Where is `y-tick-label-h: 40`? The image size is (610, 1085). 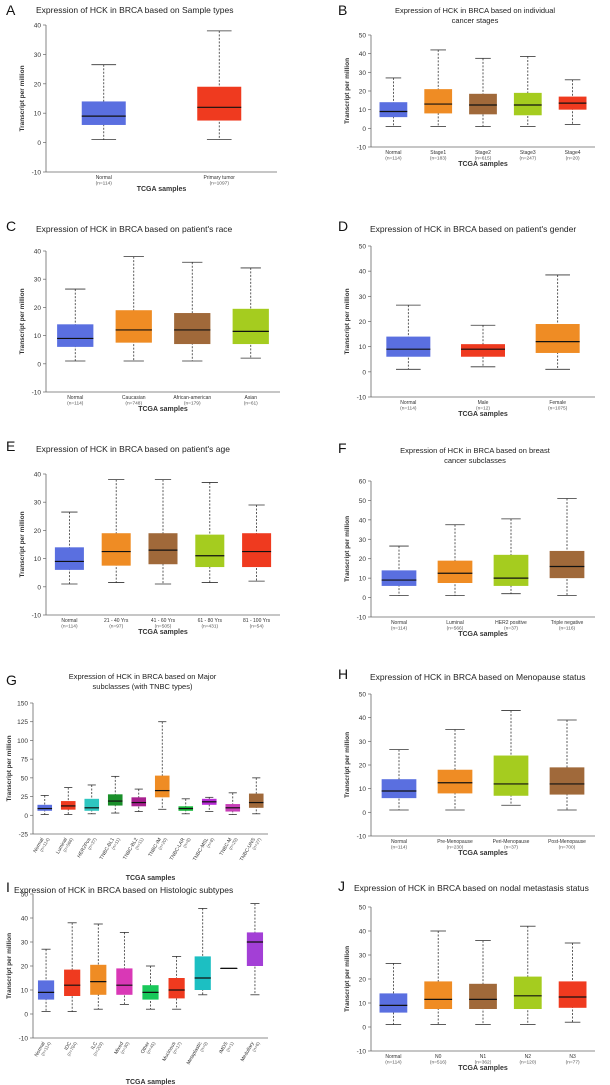 y-tick-label-h: 40 is located at coordinates (363, 718).